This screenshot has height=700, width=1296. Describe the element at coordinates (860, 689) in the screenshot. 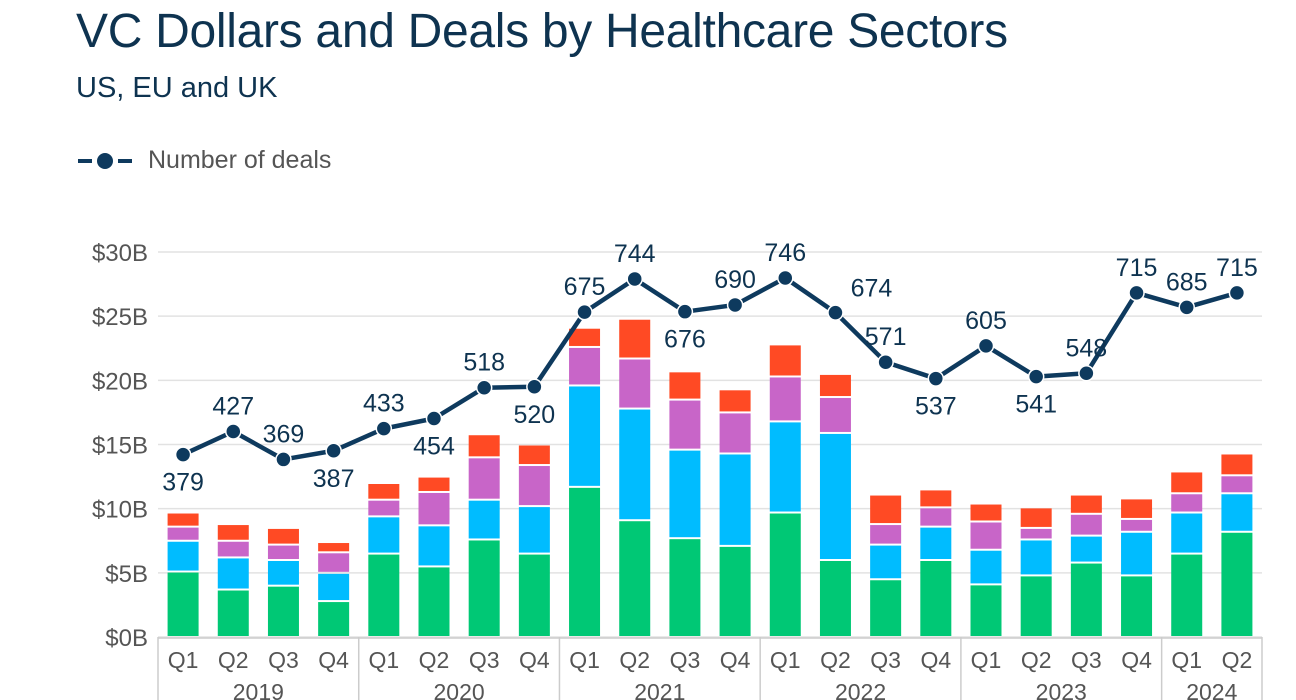

I see `year-label: 2022` at that location.